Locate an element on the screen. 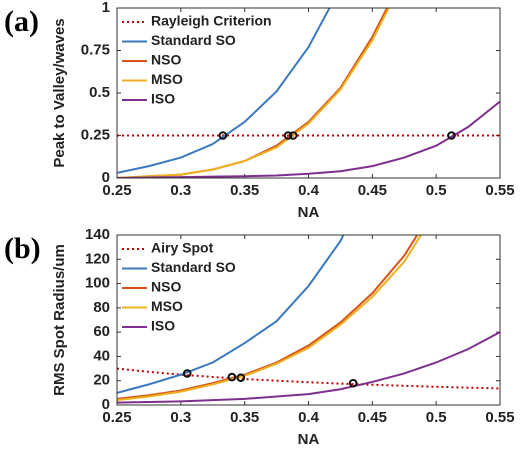  y-tick-label: 120 is located at coordinates (97, 258).